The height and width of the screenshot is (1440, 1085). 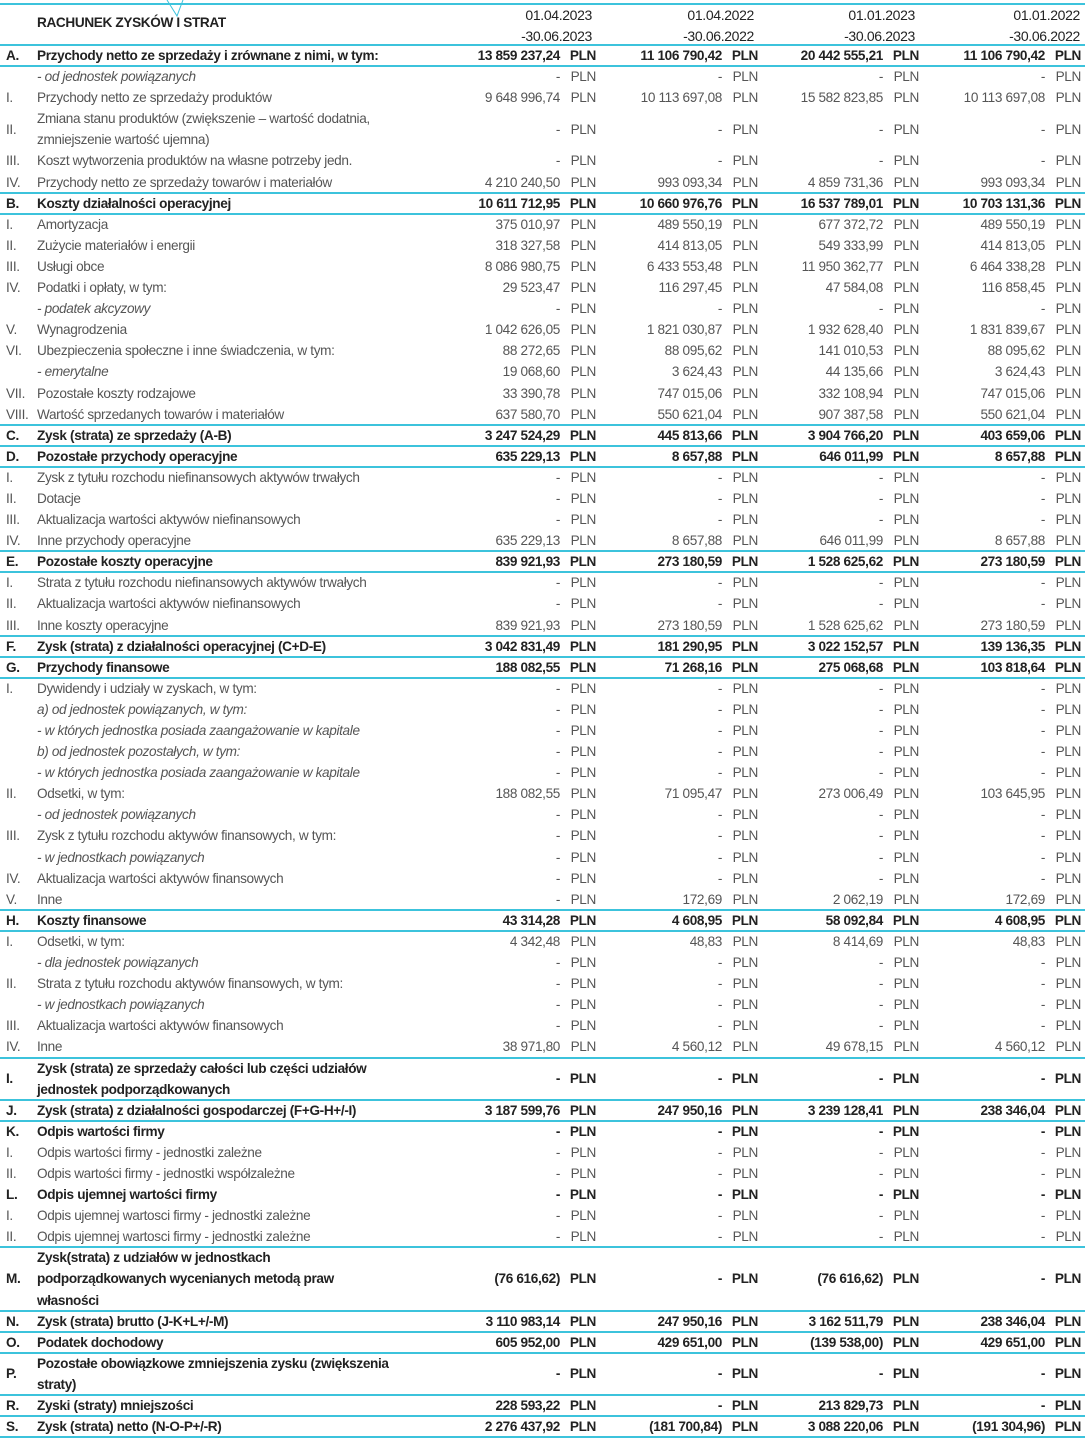 What do you see at coordinates (689, 646) in the screenshot?
I see `amount: 181 290,95` at bounding box center [689, 646].